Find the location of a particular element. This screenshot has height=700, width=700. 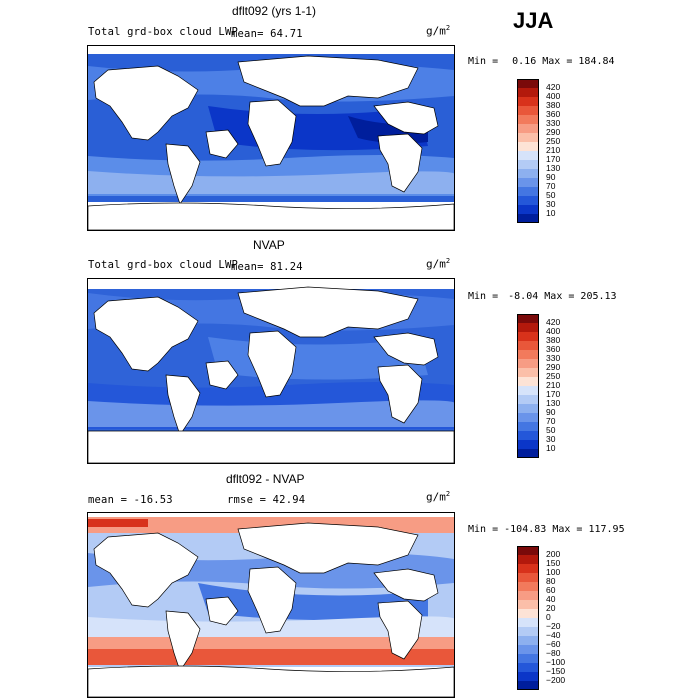

map-difference-svg is located at coordinates (271, 605).